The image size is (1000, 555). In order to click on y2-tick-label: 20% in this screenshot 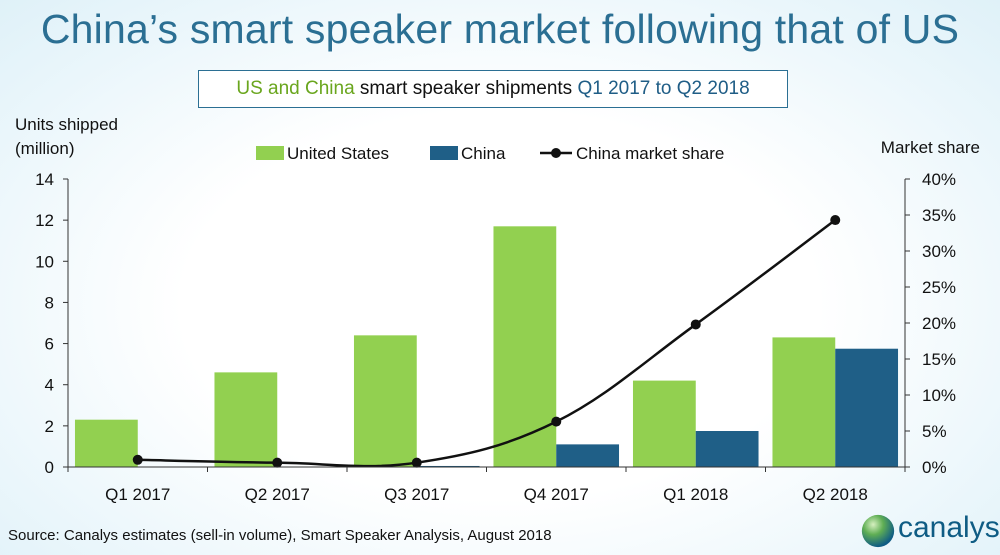, I will do `click(939, 323)`.